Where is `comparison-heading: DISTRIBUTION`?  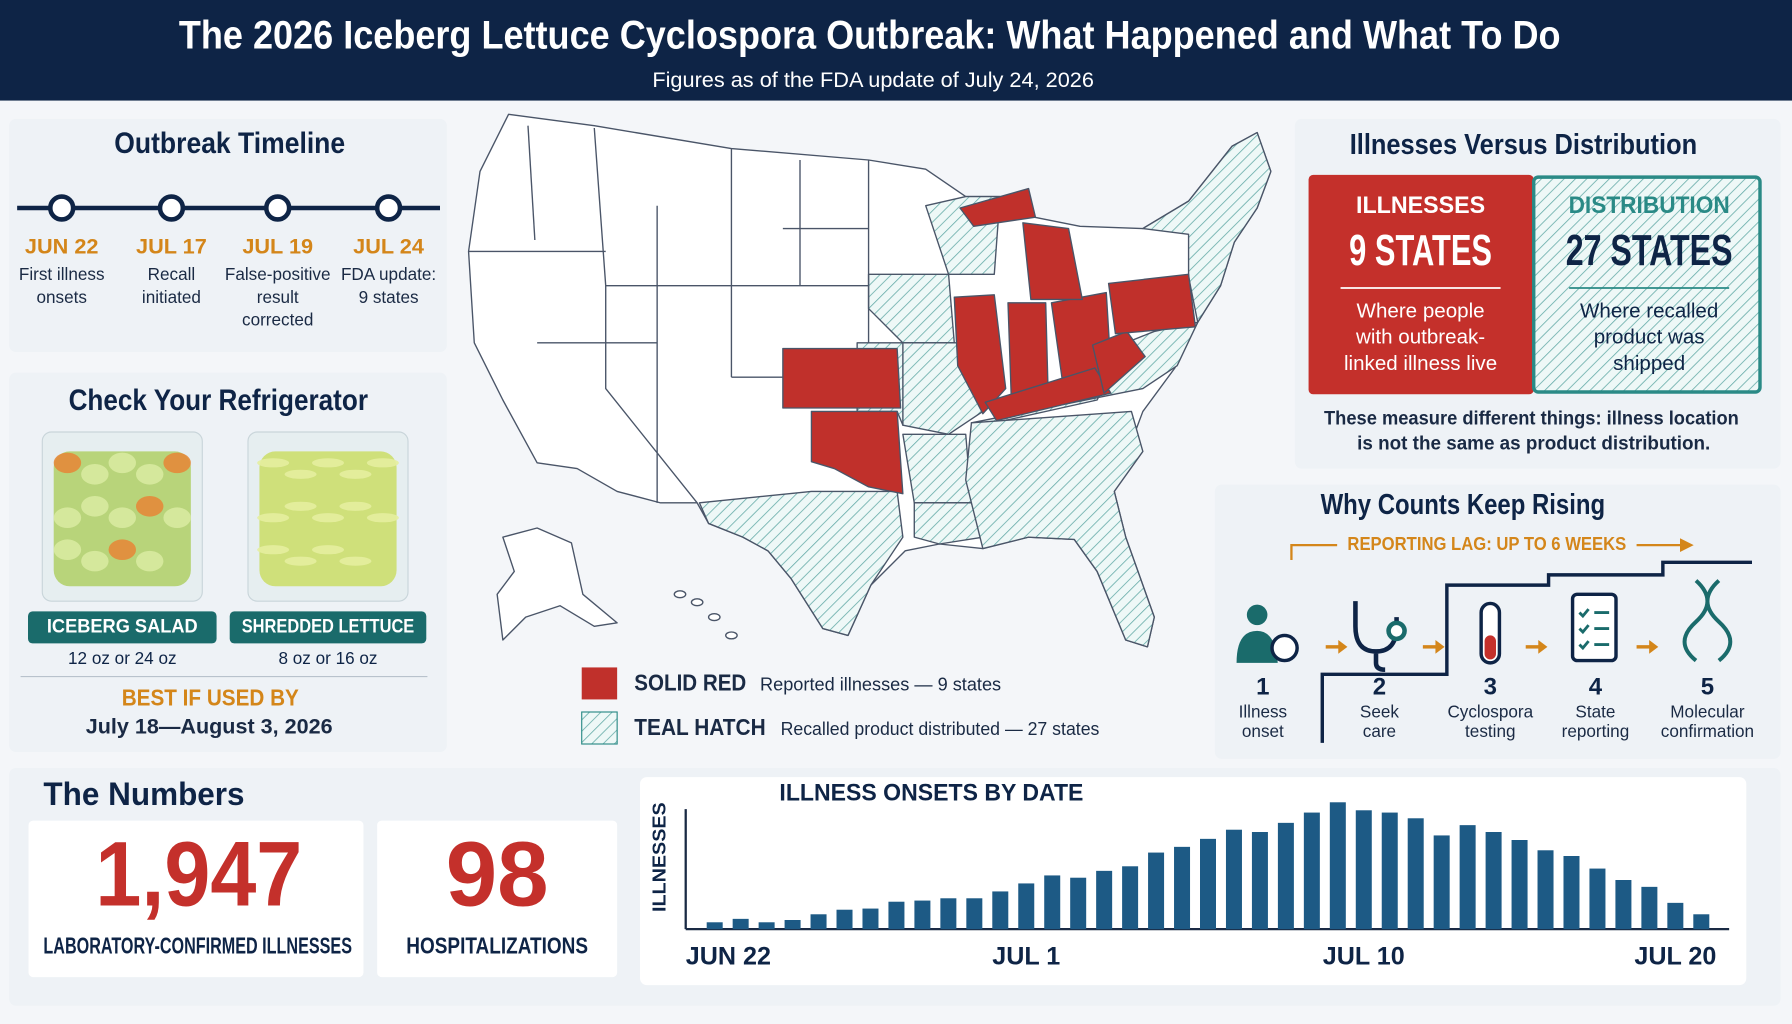 comparison-heading: DISTRIBUTION is located at coordinates (1649, 205).